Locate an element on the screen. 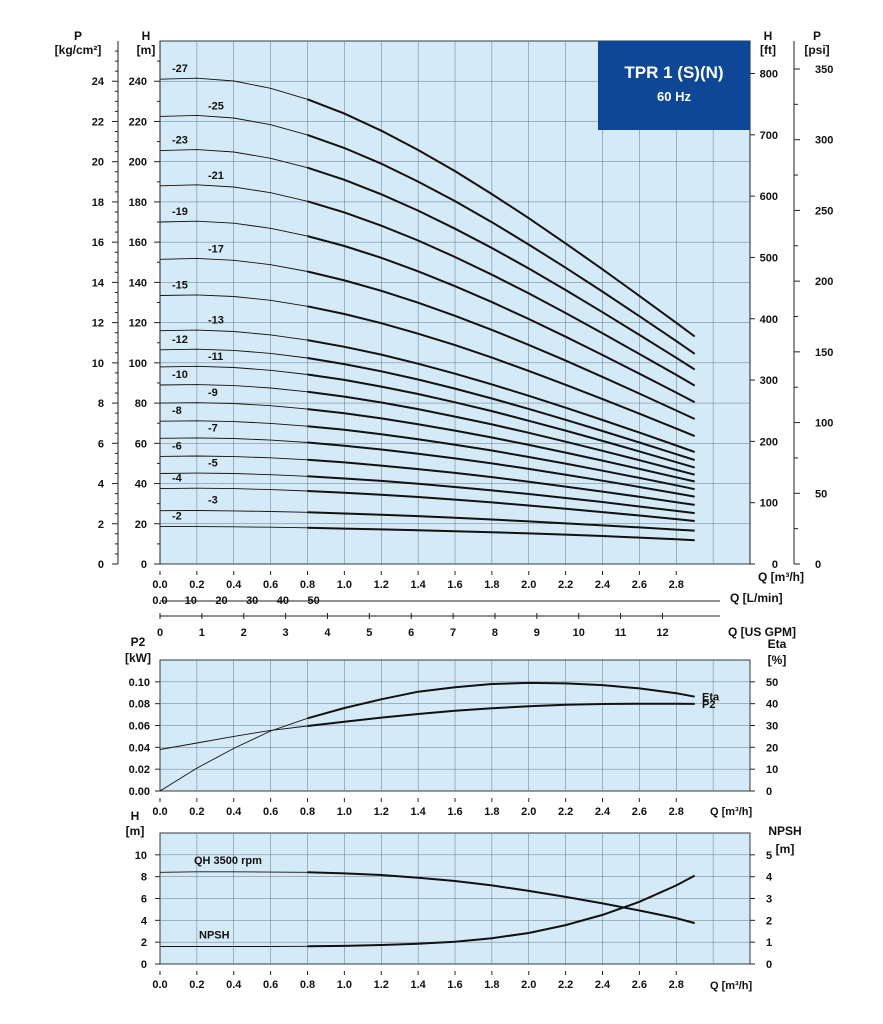 The image size is (883, 1024). h-ft-unit: [ft] is located at coordinates (768, 50).